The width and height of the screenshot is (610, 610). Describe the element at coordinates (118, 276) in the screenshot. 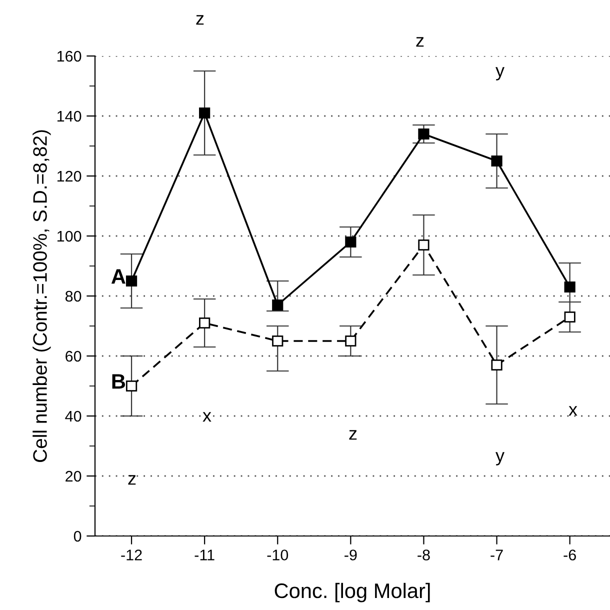

I see `series-label: A` at that location.